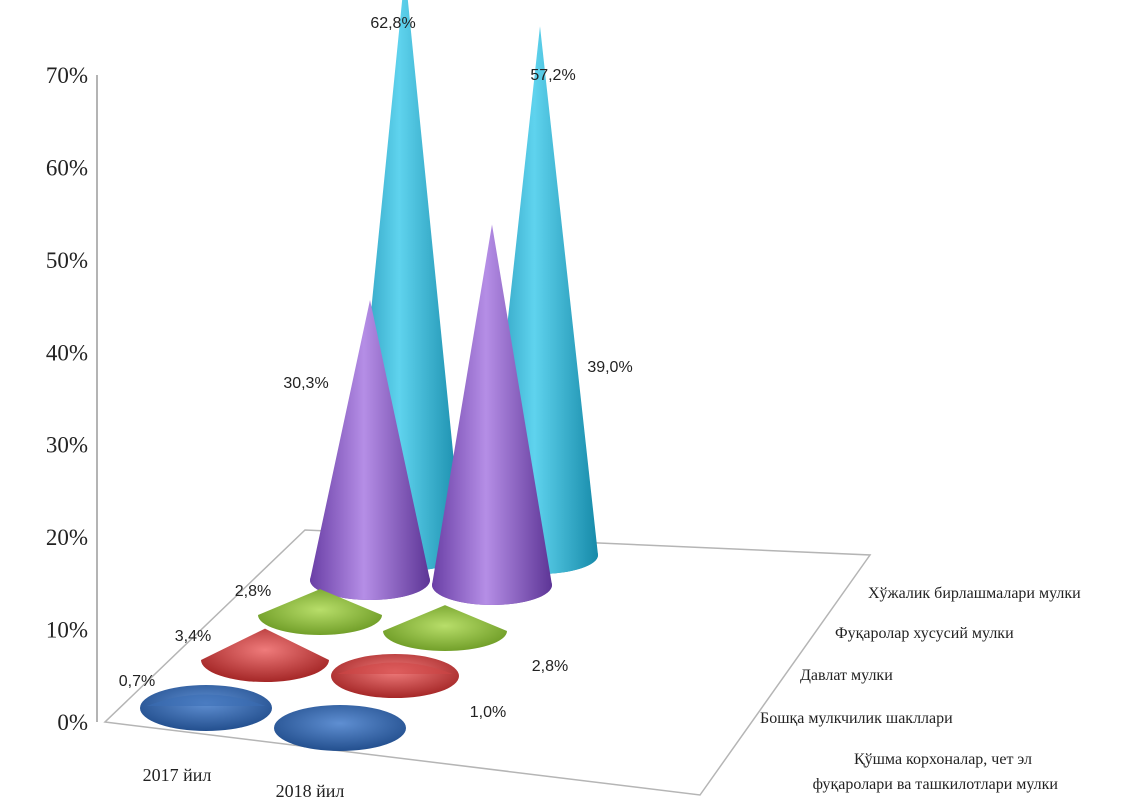  I want to click on series-label: фуқаролари ва ташкилотлари мулки, so click(936, 784).